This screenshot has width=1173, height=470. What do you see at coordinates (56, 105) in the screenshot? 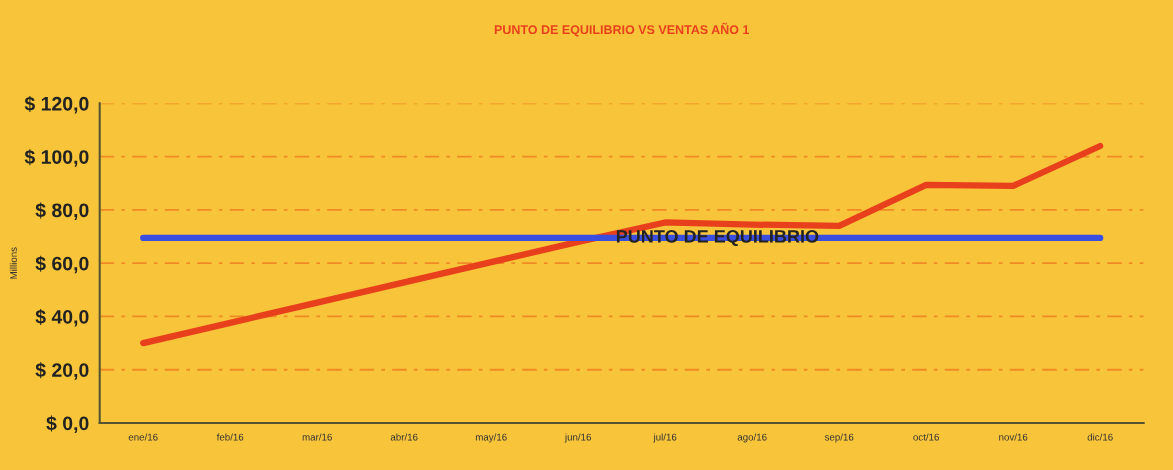
I see `y-tick-label: $ 120,0` at bounding box center [56, 105].